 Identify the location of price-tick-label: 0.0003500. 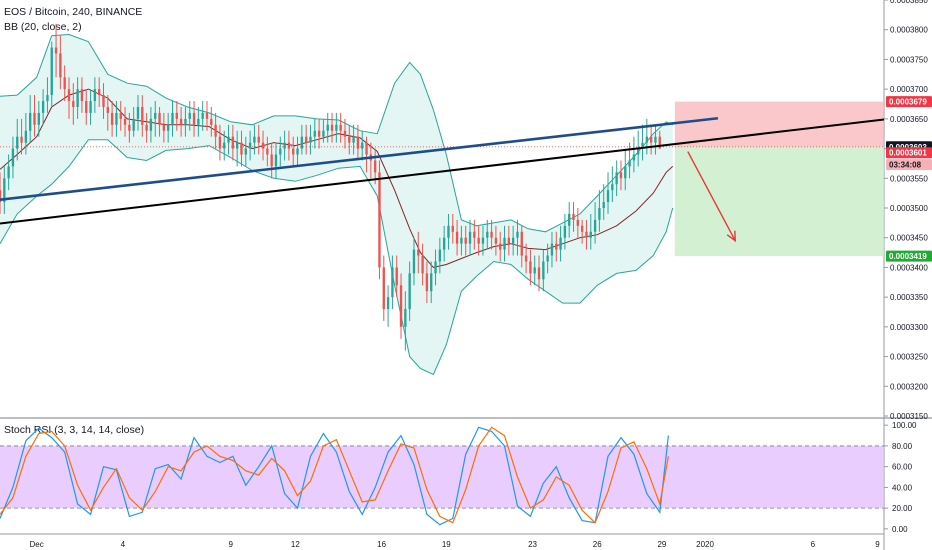
(909, 208).